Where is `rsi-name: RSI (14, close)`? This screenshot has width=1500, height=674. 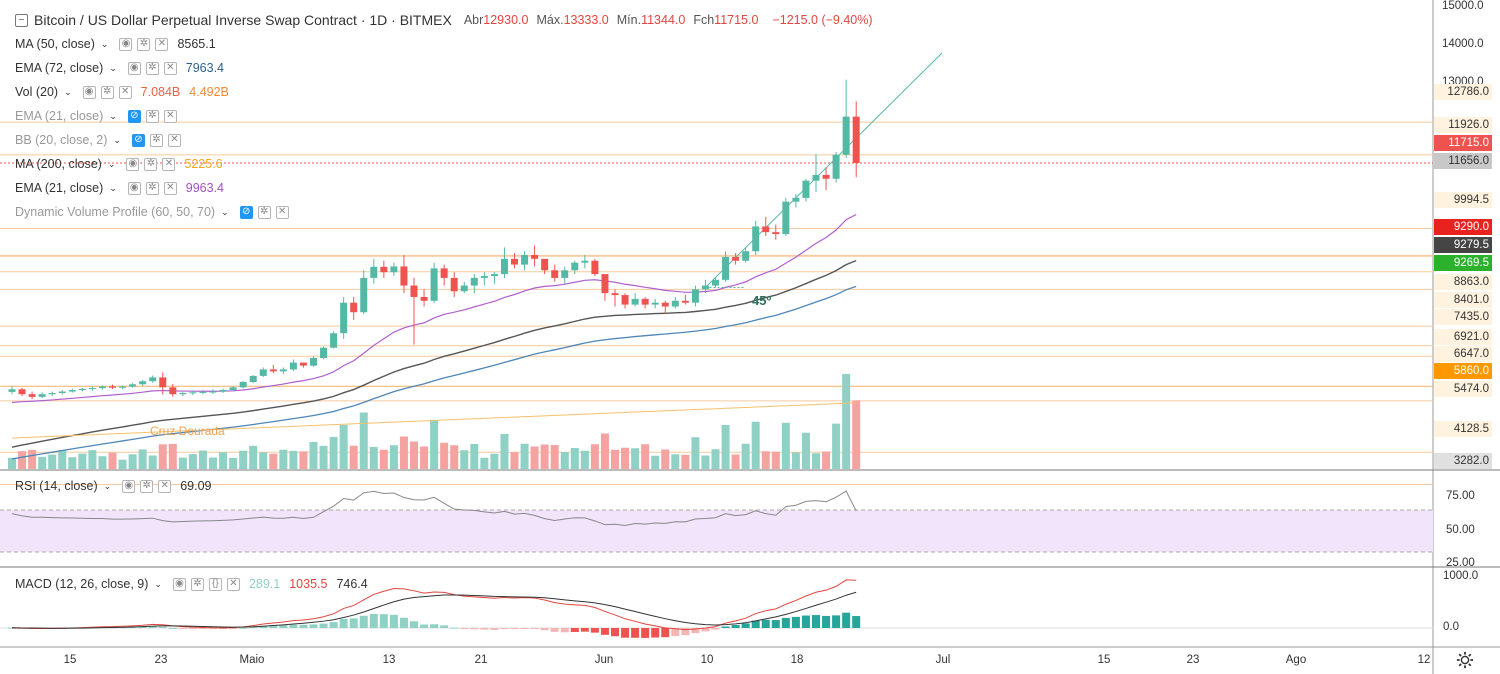 rsi-name: RSI (14, close) is located at coordinates (56, 486).